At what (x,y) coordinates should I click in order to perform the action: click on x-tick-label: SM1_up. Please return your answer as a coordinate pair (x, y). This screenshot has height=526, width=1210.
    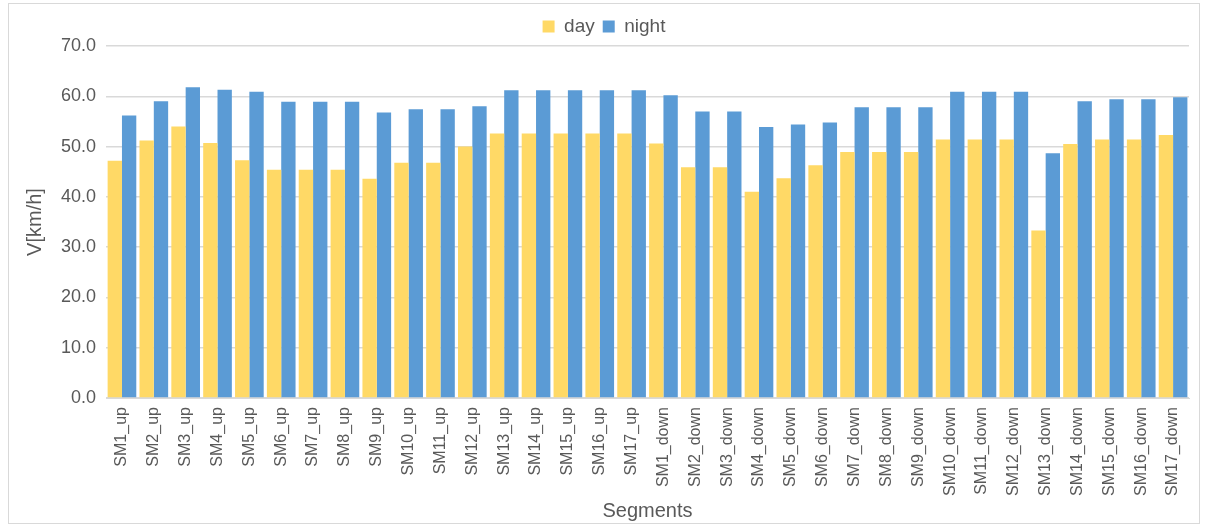
    Looking at the image, I should click on (121, 436).